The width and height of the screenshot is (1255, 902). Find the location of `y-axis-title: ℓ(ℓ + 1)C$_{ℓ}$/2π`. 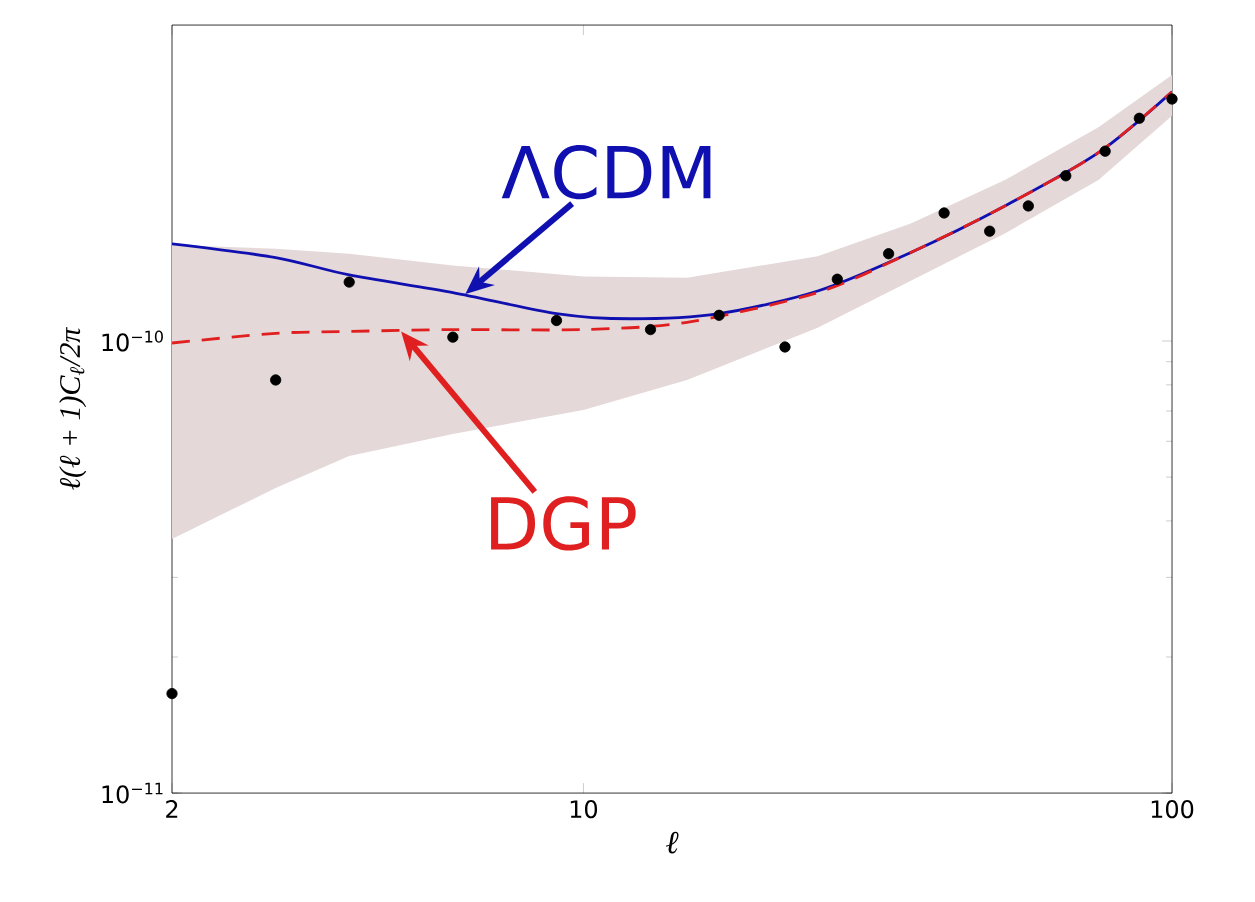

y-axis-title: ℓ(ℓ + 1)C$_{ℓ}$/2π is located at coordinates (73, 408).